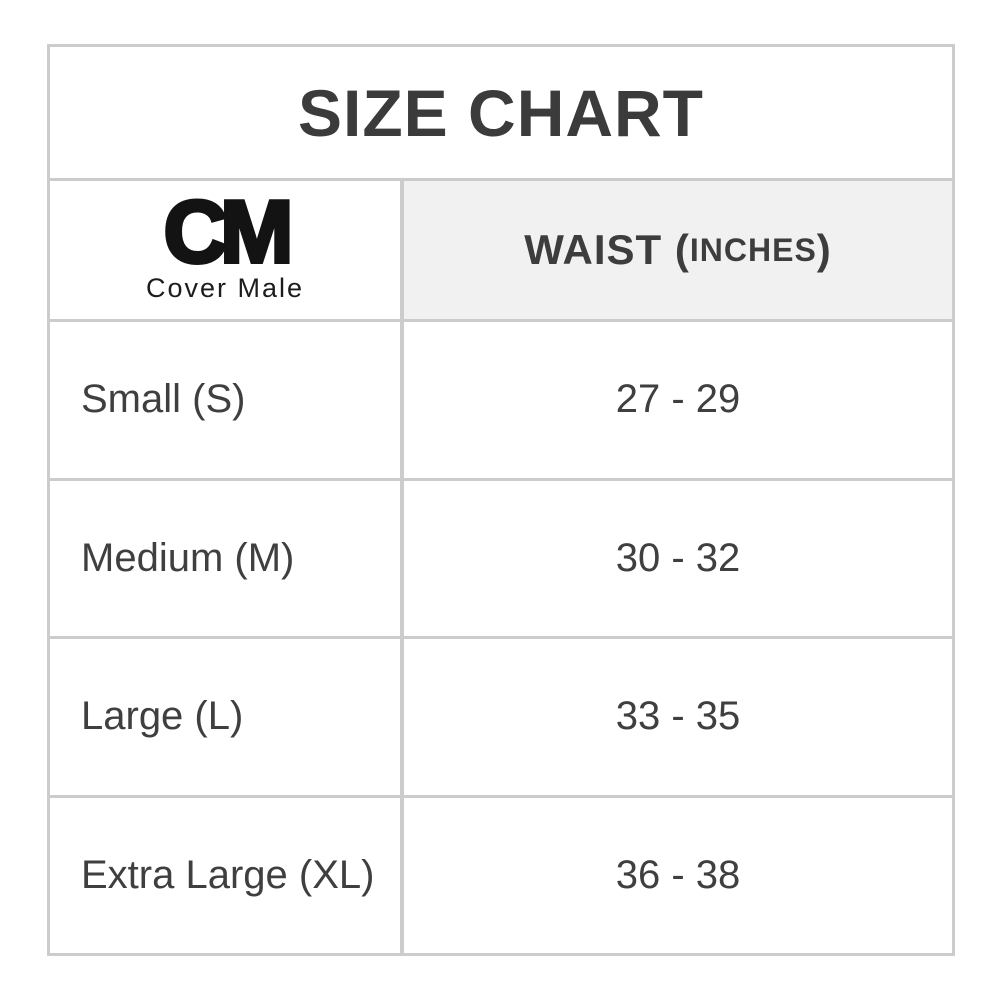  I want to click on waist-value: 27 - 29, so click(678, 399).